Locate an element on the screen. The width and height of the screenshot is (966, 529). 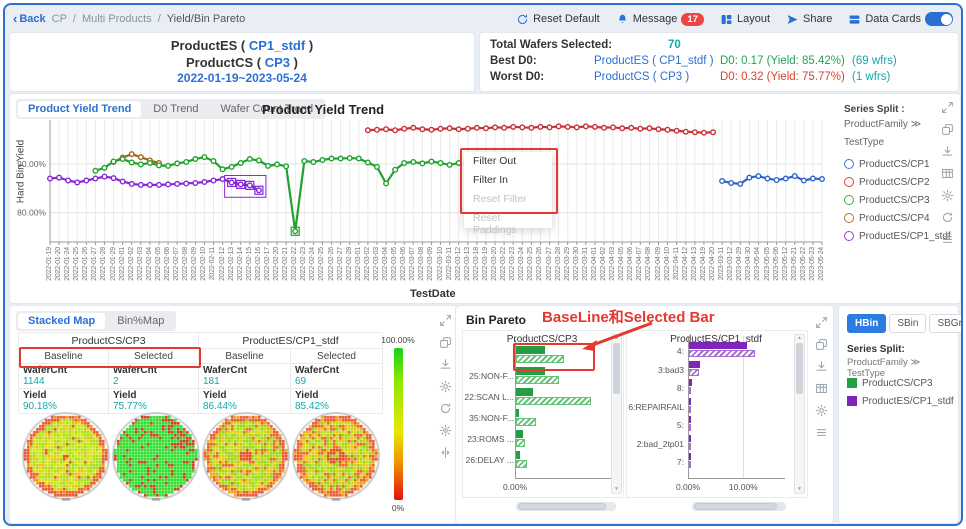
bin-type-button-sbin: SBin is located at coordinates (908, 323).